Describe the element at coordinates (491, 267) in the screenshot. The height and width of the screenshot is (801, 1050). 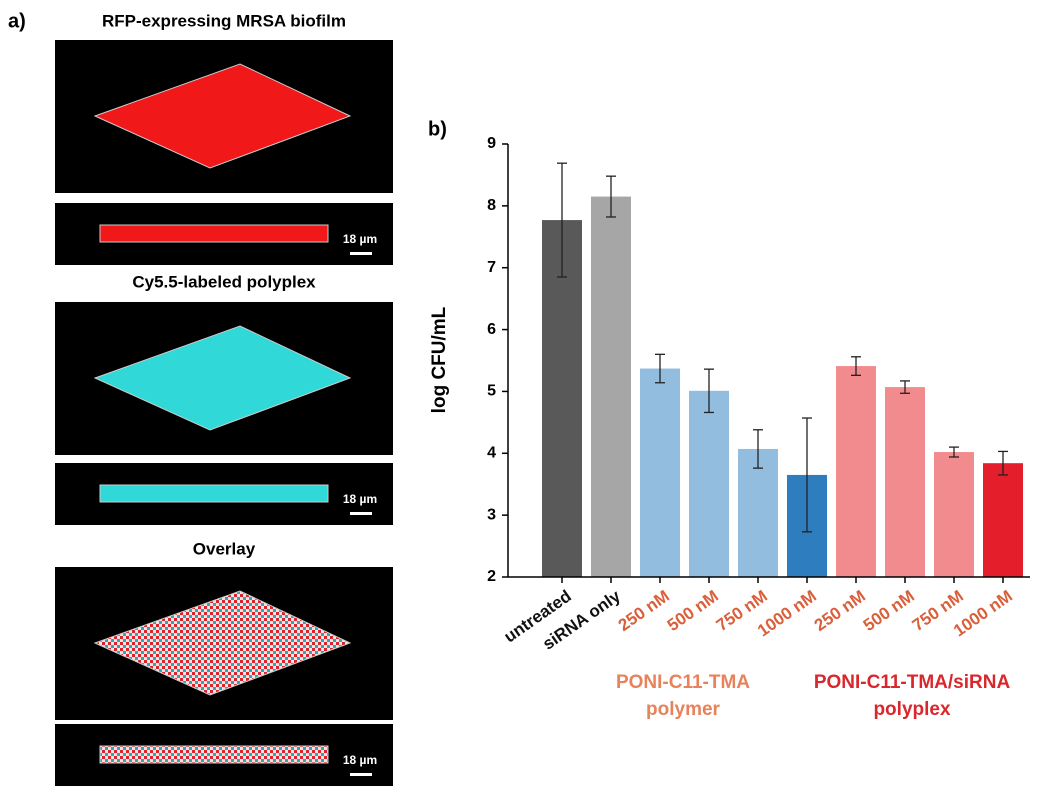
I see `y-tick-label: 7` at that location.